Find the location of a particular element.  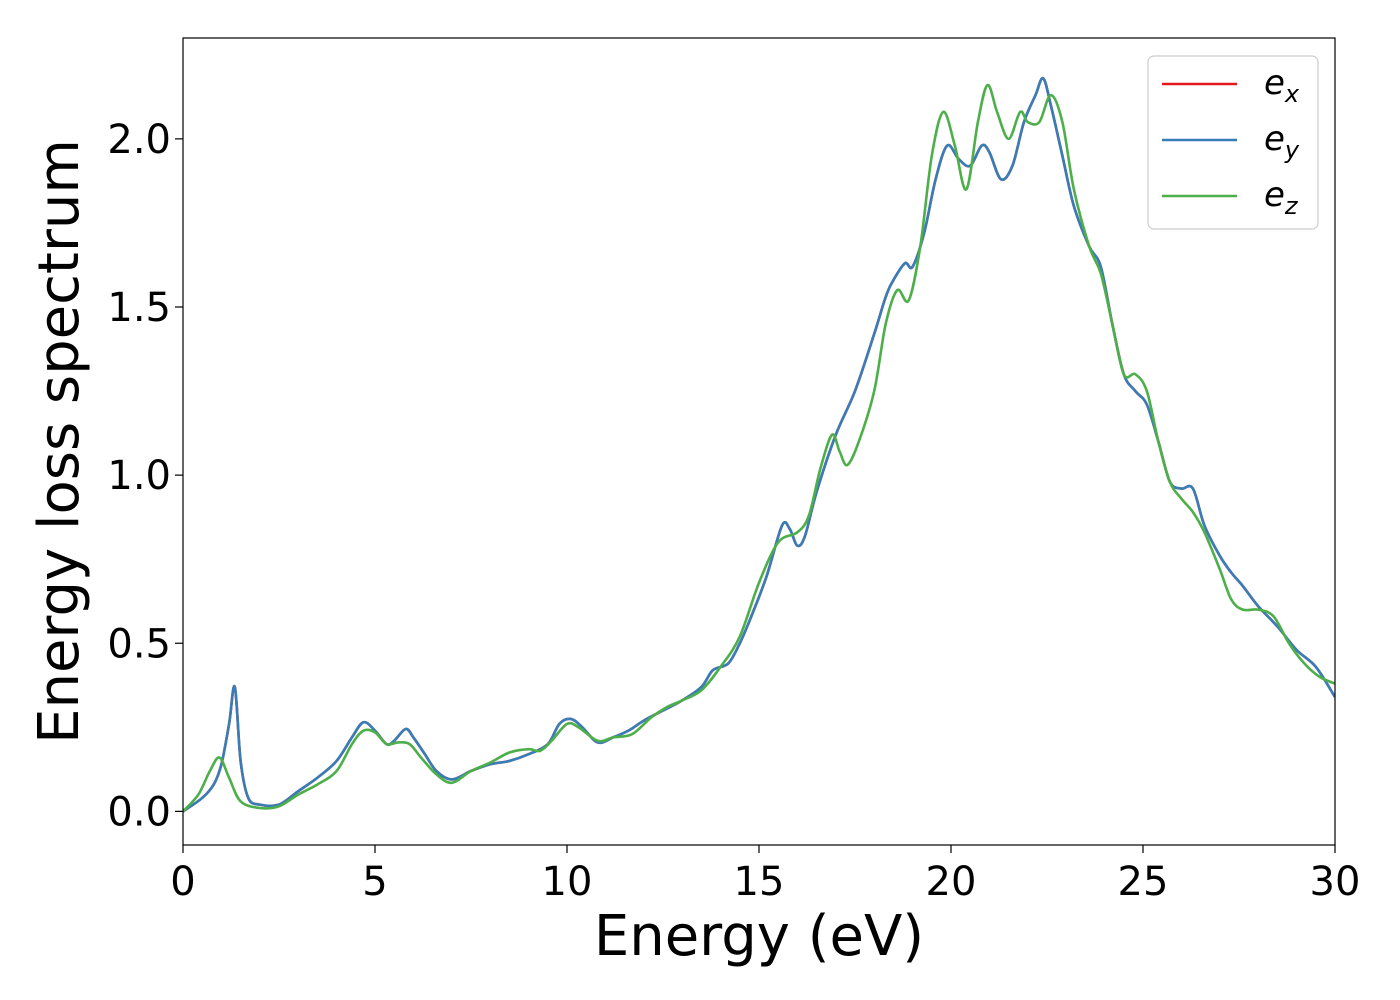

y-axis-label: Energy loss spectrum is located at coordinates (59, 441).